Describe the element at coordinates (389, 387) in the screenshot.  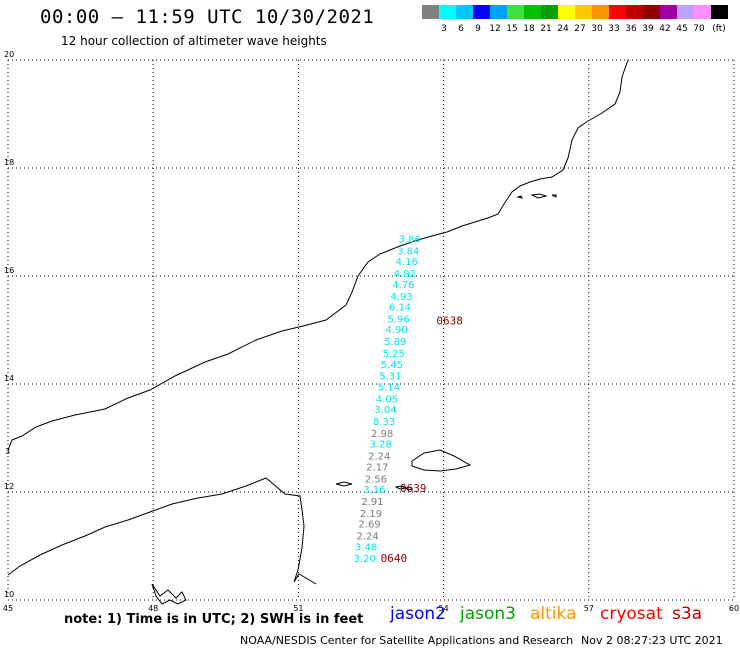
I see `wave-height-label: 5.14` at that location.